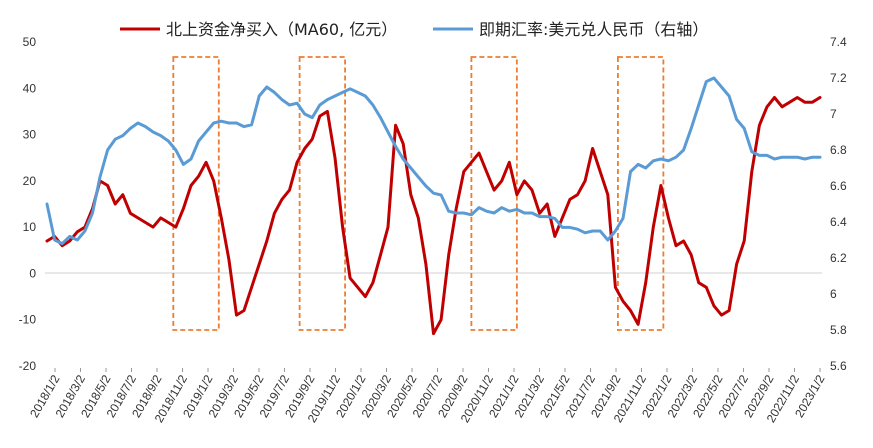 The image size is (873, 448). Describe the element at coordinates (32, 273) in the screenshot. I see `left-tick-label: 0` at that location.